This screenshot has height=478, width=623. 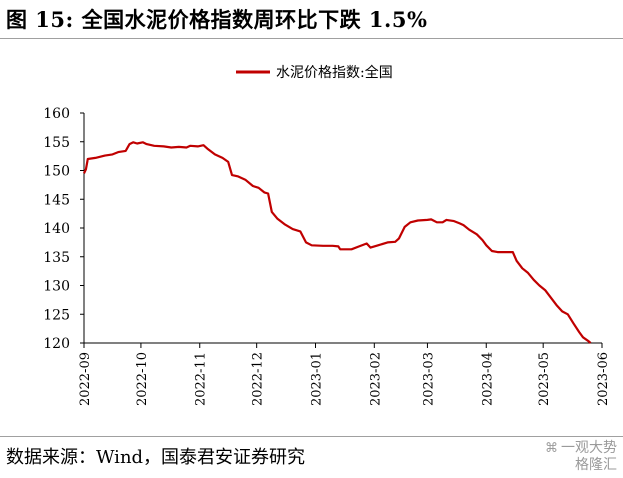 What do you see at coordinates (56, 172) in the screenshot?
I see `y-tick-label: 150` at bounding box center [56, 172].